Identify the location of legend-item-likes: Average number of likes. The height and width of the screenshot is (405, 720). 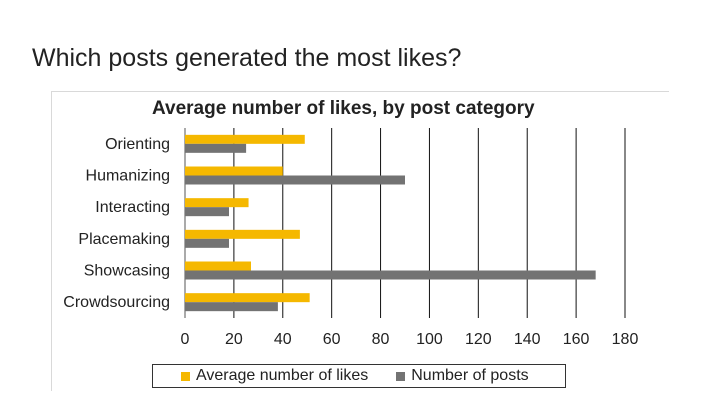
(274, 376).